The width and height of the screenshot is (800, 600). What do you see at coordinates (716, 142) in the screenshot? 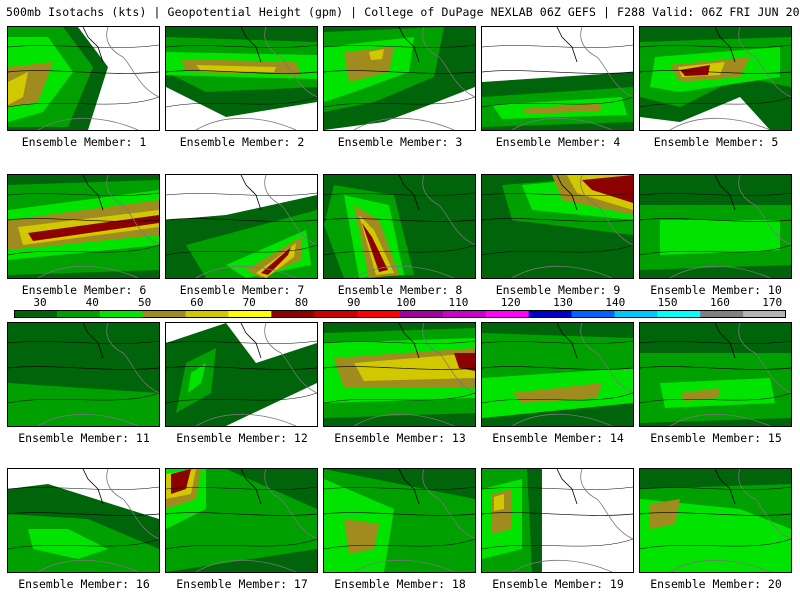
I see `panel-caption-5: Ensemble Member: 5` at bounding box center [716, 142].